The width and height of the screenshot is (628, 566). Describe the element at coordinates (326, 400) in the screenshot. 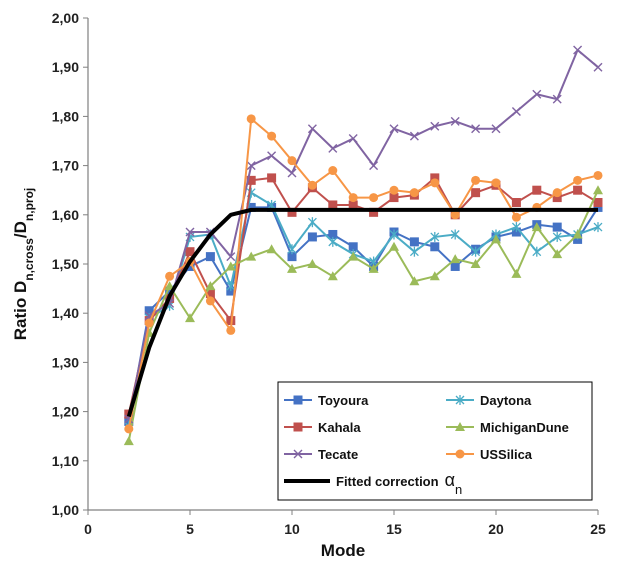

I see `legend-item-toyoura: Toyoura` at that location.